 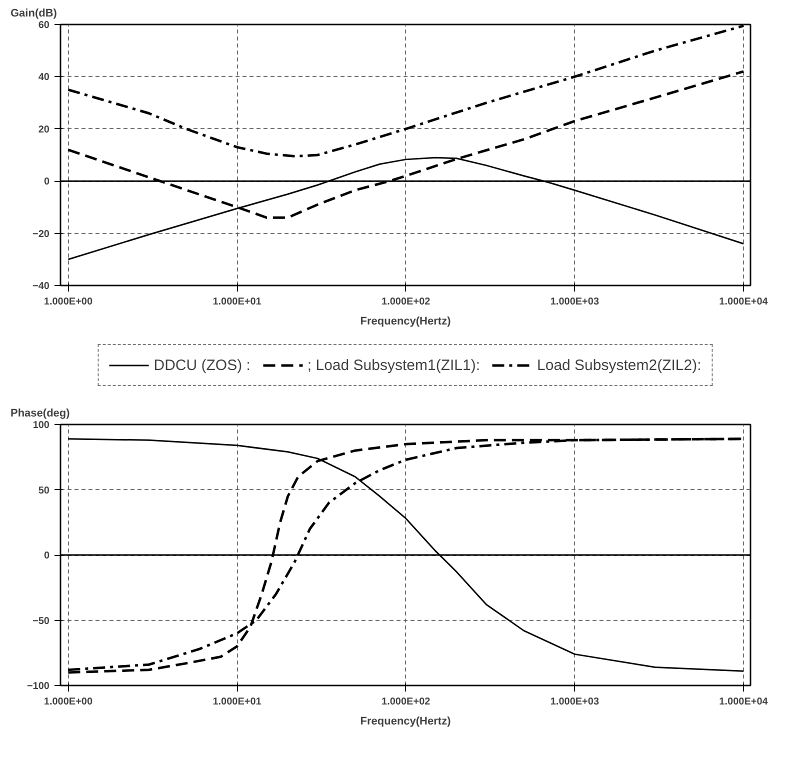 What do you see at coordinates (41, 286) in the screenshot?
I see `y-tick-label: −40` at bounding box center [41, 286].